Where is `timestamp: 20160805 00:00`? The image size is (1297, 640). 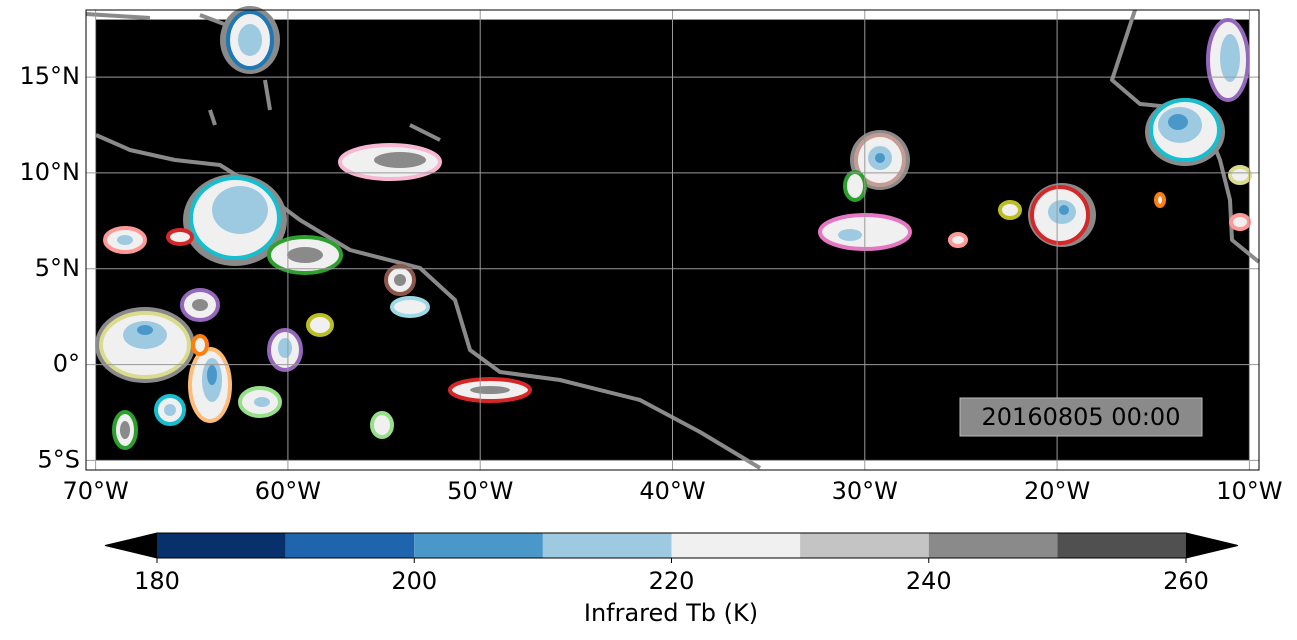 timestamp: 20160805 00:00 is located at coordinates (1081, 417).